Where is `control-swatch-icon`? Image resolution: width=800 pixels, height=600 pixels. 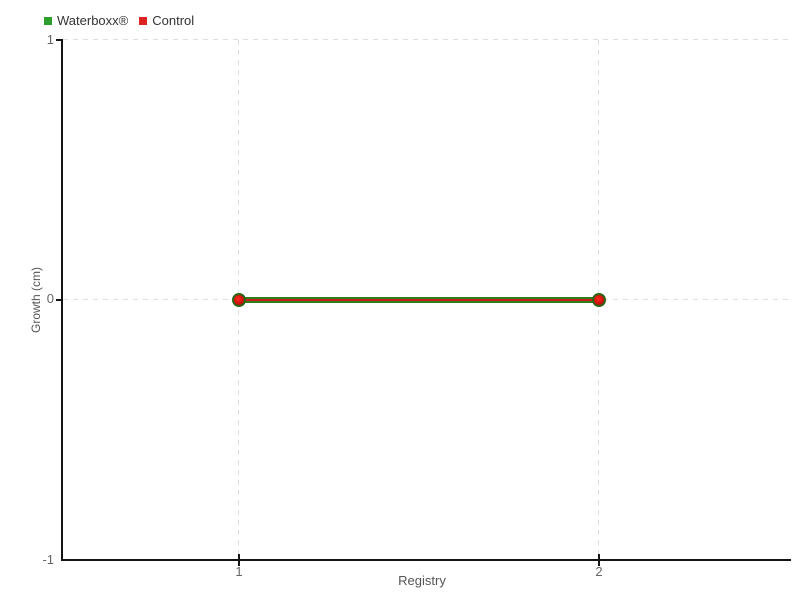 control-swatch-icon is located at coordinates (143, 20).